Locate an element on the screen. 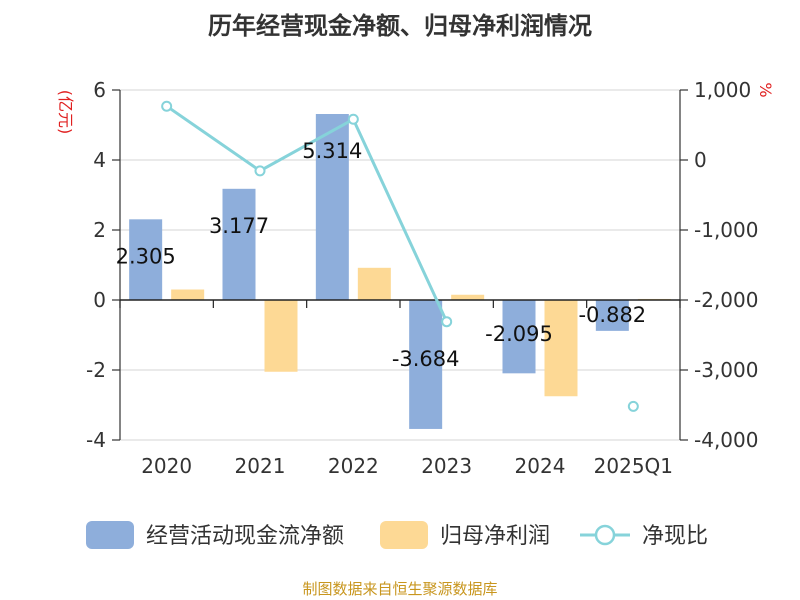  left-tick-label: 4 is located at coordinates (99, 160).